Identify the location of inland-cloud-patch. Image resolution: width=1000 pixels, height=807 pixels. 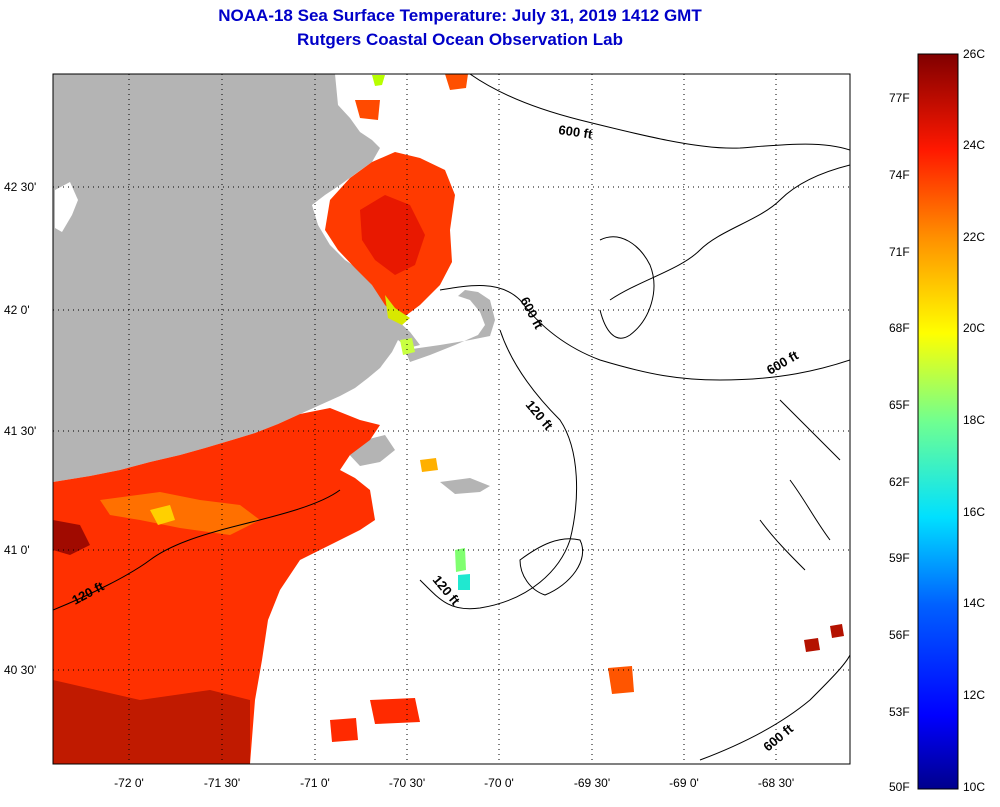
(66, 207).